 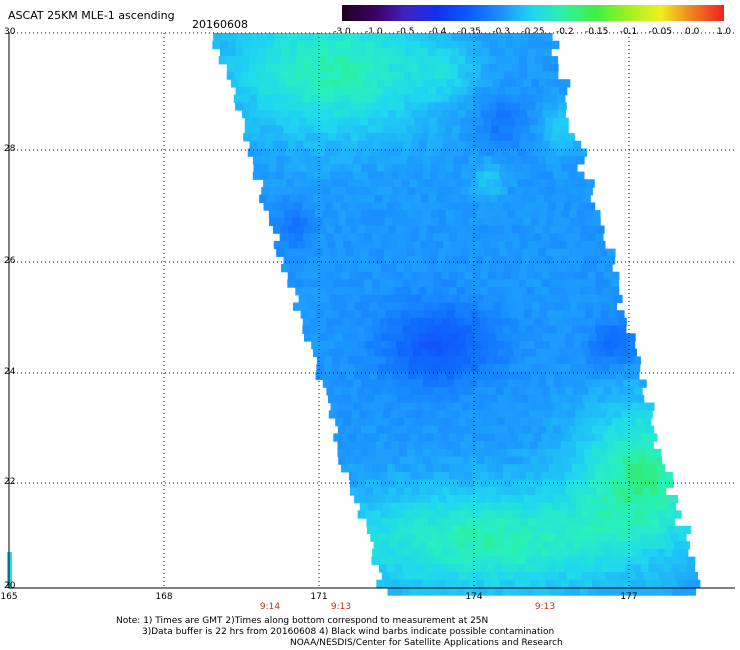 I want to click on lon-label-174: 174, so click(x=474, y=597).